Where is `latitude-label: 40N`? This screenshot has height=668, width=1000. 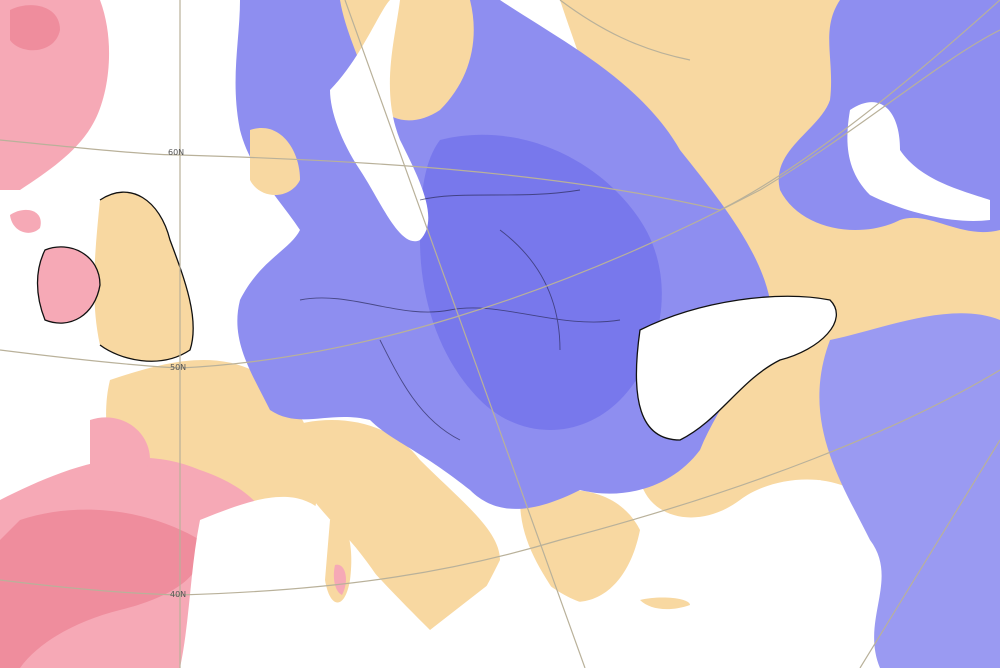
latitude-label: 40N is located at coordinates (178, 594).